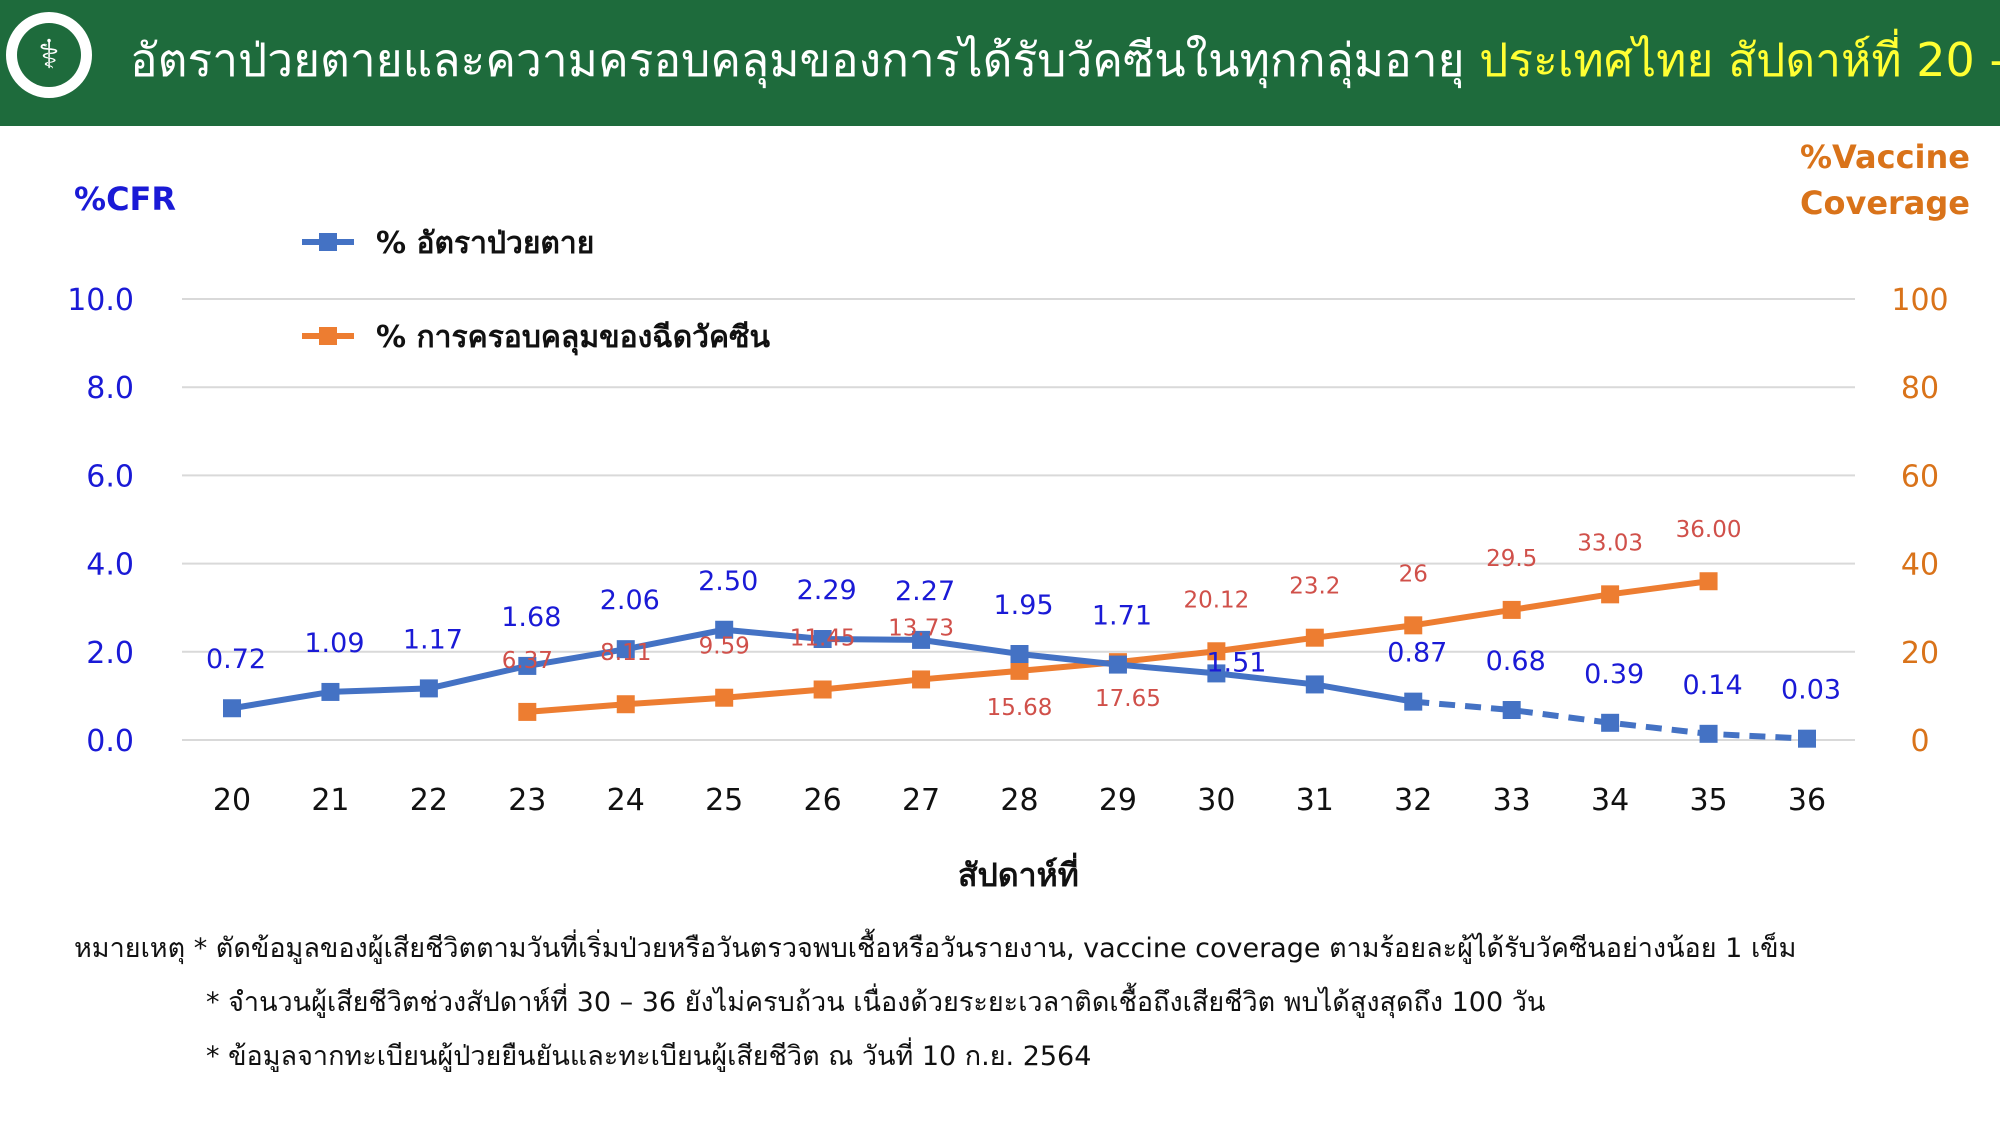  I want to click on x-axis-tick-label: 33, so click(1512, 800).